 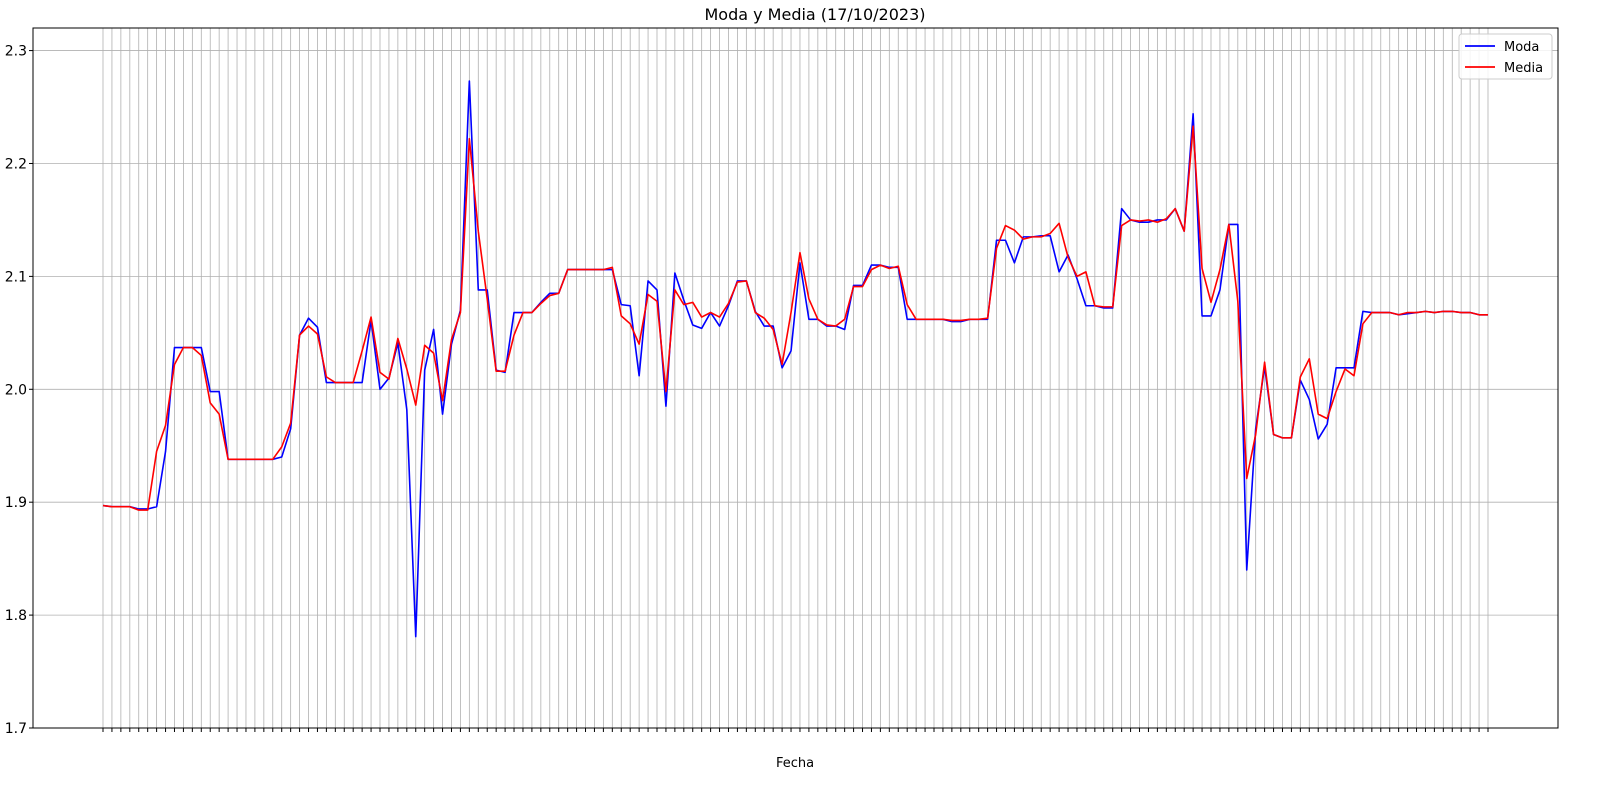 What do you see at coordinates (16, 503) in the screenshot?
I see `y-tick-label: 1.9` at bounding box center [16, 503].